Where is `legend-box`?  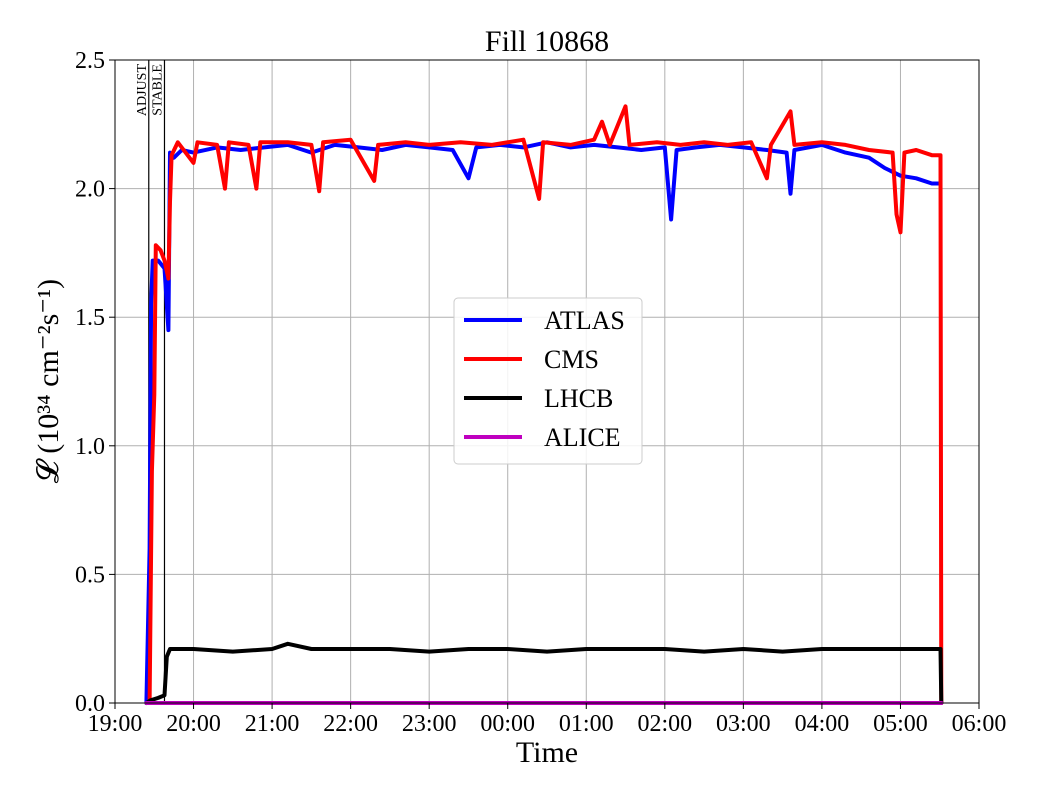 legend-box is located at coordinates (548, 381).